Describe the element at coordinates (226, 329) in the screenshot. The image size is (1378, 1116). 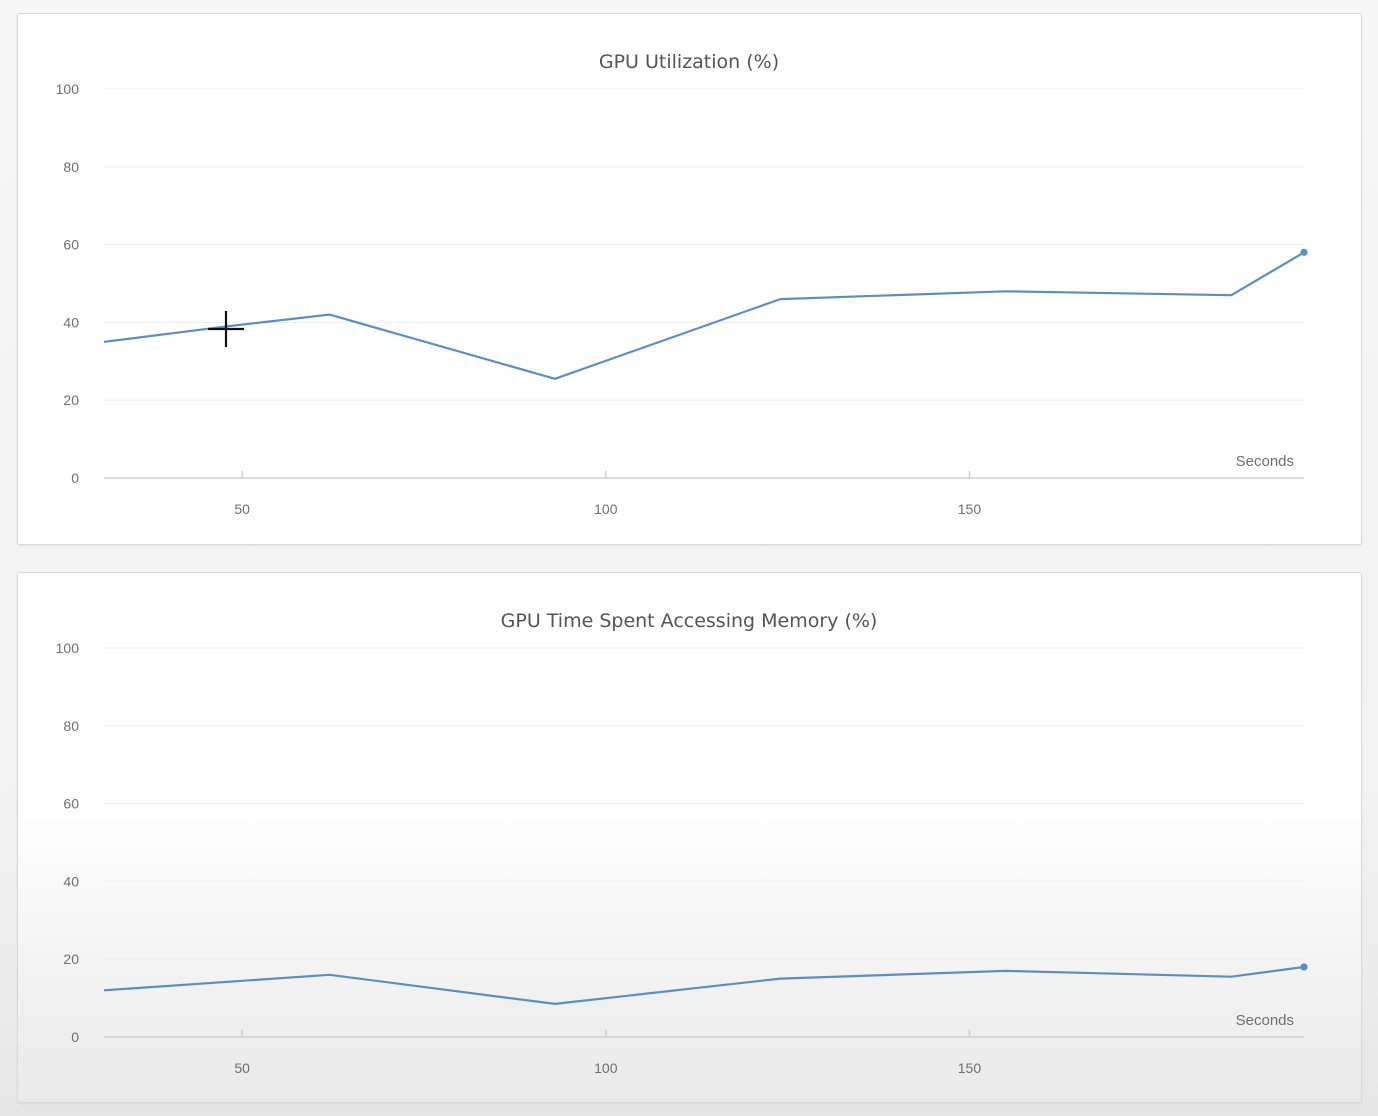
I see `crosshair-cursor-icon` at that location.